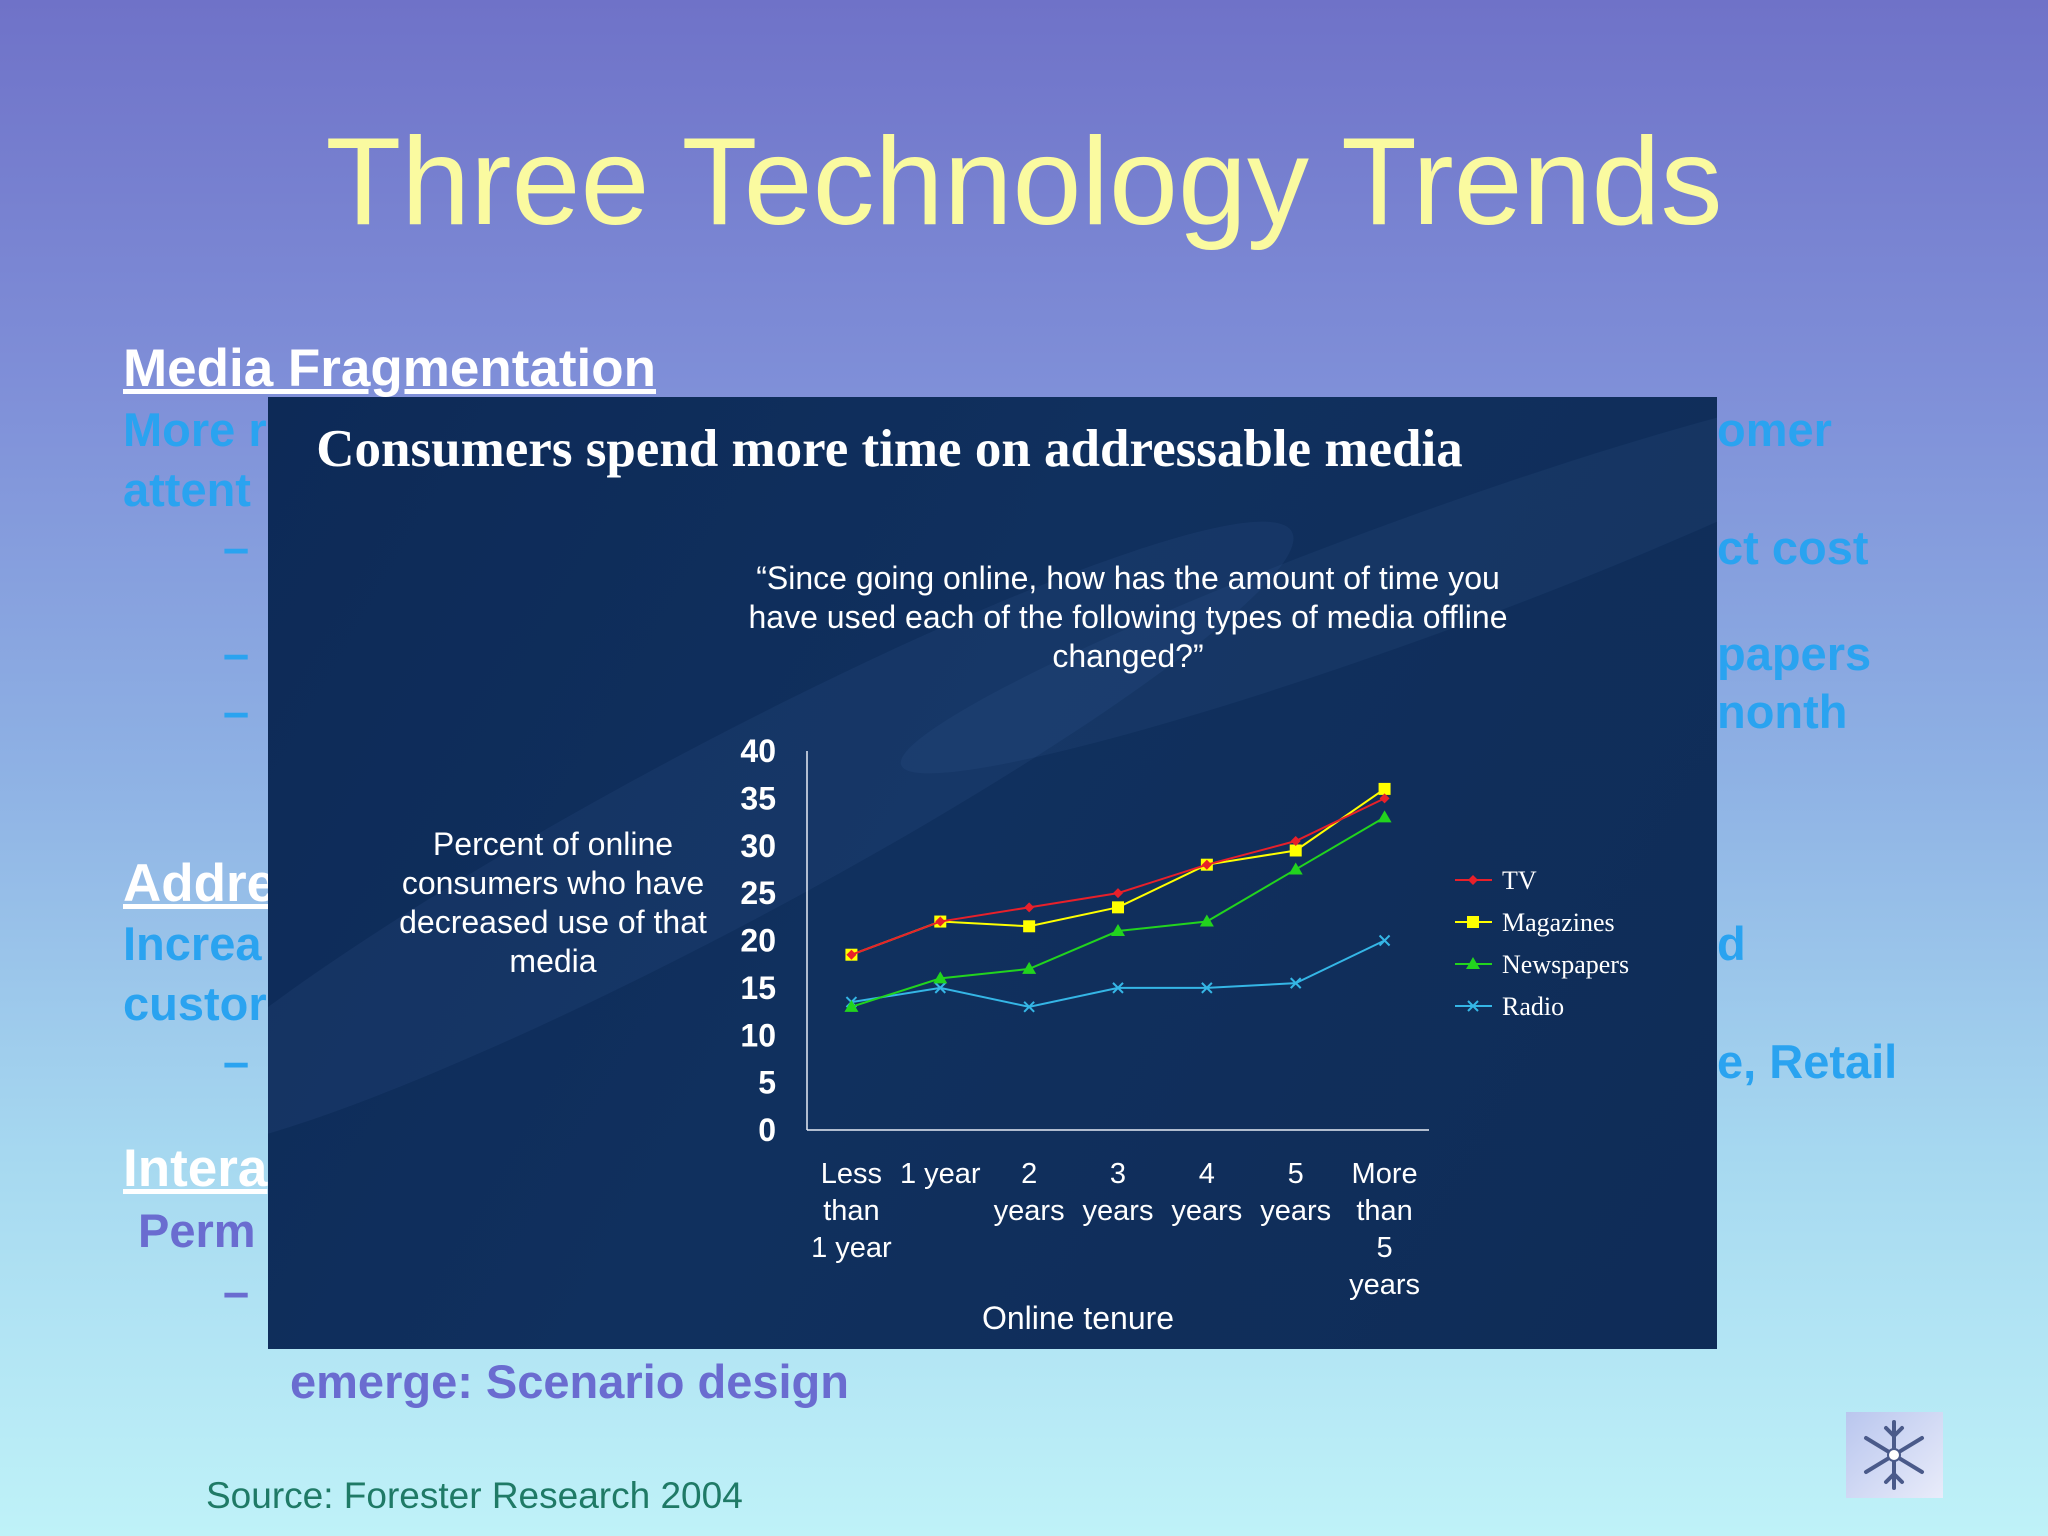  Describe the element at coordinates (1807, 1061) in the screenshot. I see `bullet-text: e, Retail` at that location.